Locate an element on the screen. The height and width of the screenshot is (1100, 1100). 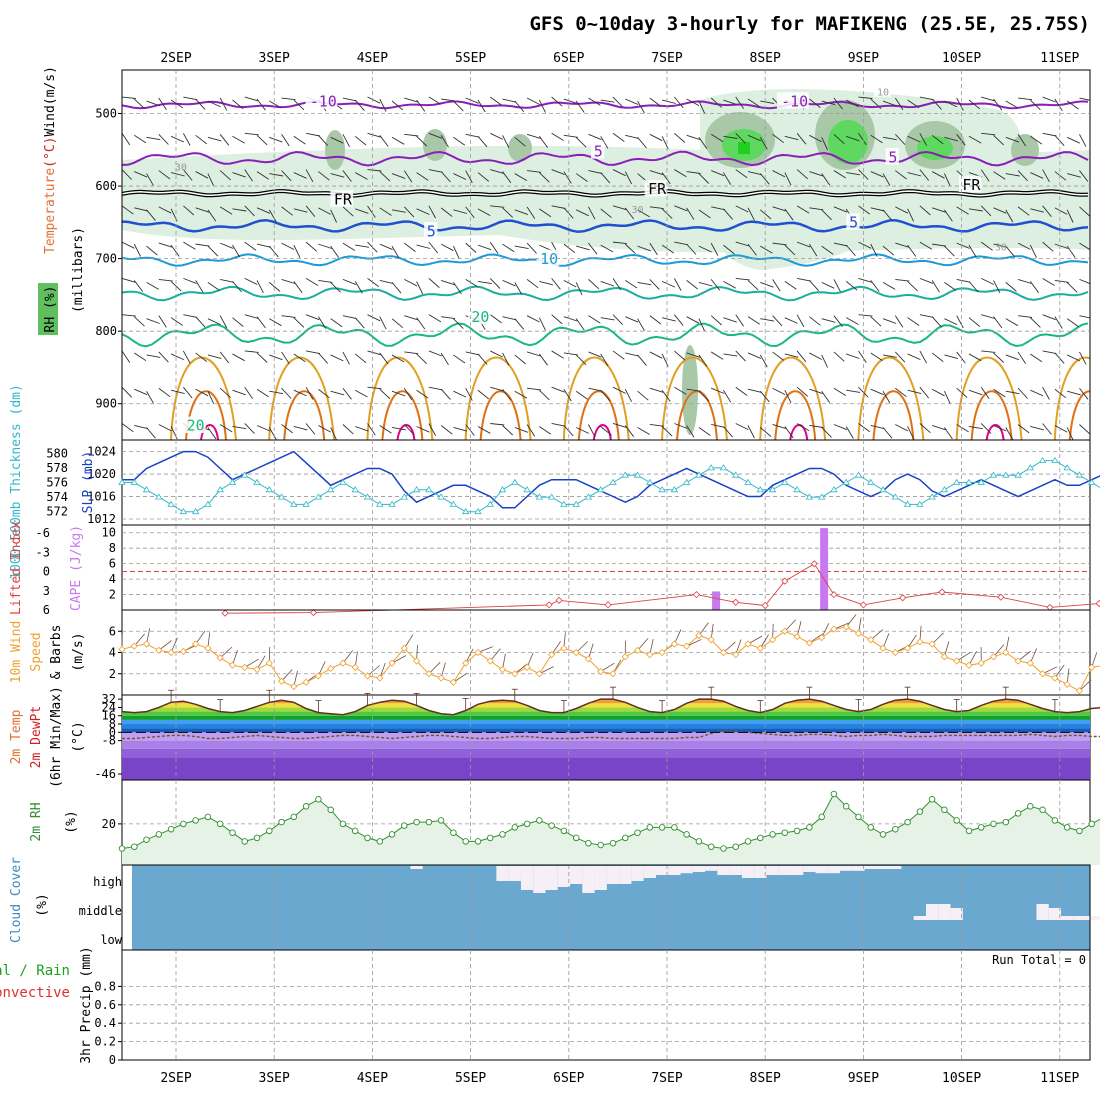
temp-tick-label: 0 is located at coordinates (112, 732).